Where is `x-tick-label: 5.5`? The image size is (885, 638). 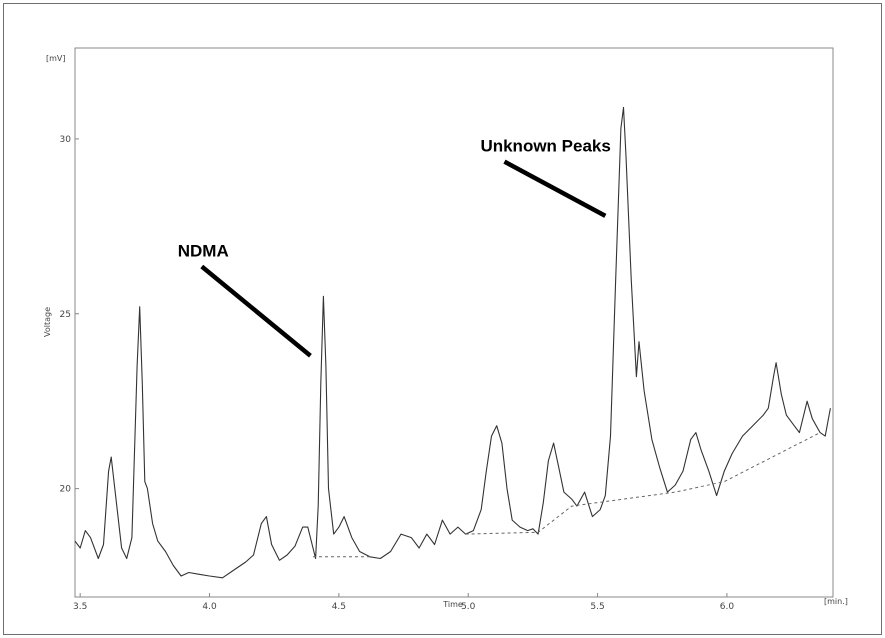 x-tick-label: 5.5 is located at coordinates (597, 607).